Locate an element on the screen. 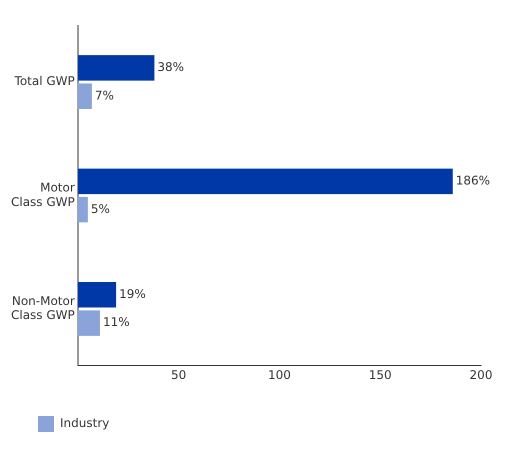 This screenshot has width=509, height=450. x-tick-label: 150 is located at coordinates (380, 375).